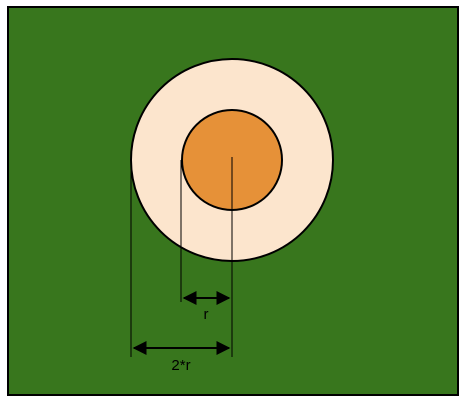  What do you see at coordinates (180, 365) in the screenshot?
I see `outer-radius-label: 2*r` at bounding box center [180, 365].